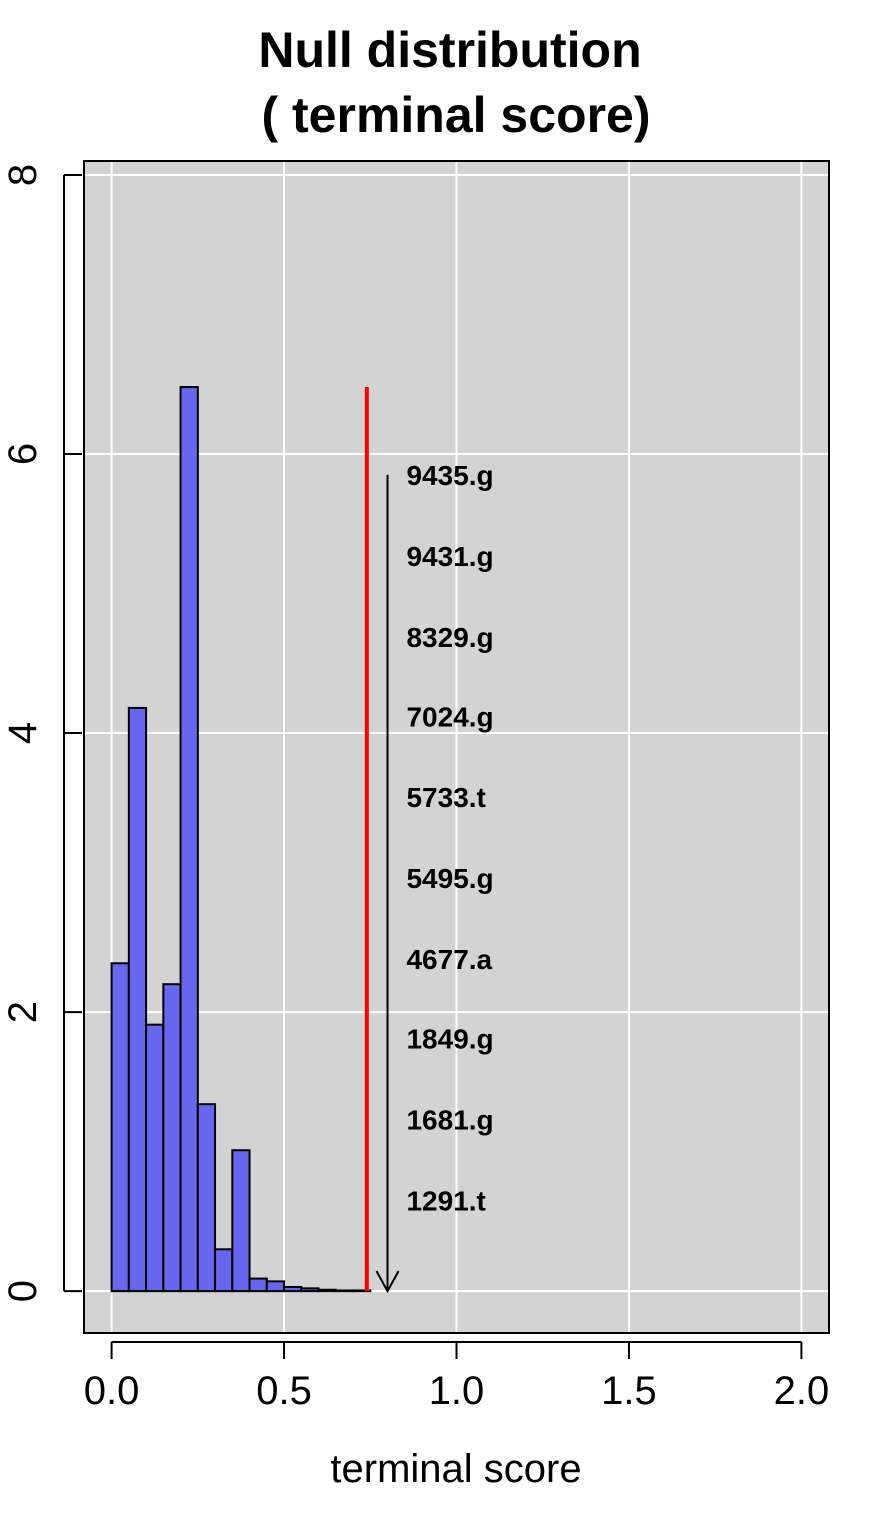 Image resolution: width=873 pixels, height=1537 pixels. I want to click on annotation-label: 1291.t, so click(445, 1200).